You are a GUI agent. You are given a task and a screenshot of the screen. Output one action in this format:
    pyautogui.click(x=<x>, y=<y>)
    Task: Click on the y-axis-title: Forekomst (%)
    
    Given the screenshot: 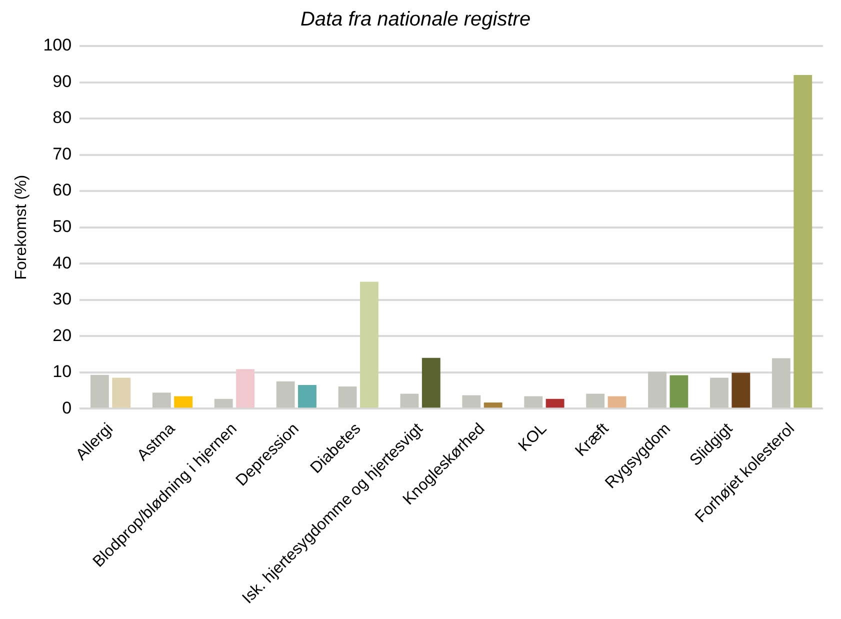 What is the action you would take?
    pyautogui.click(x=21, y=227)
    